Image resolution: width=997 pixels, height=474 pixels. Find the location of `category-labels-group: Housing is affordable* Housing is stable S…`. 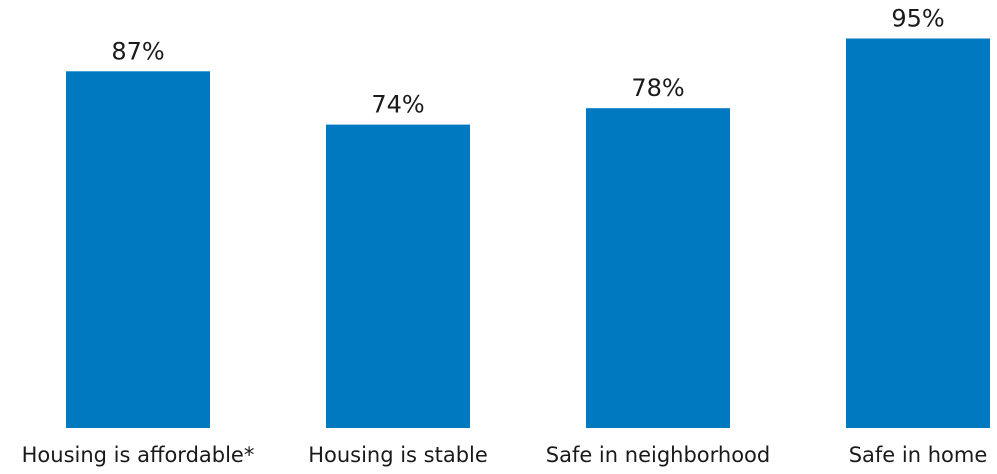

category-labels-group: Housing is affordable* Housing is stable S… is located at coordinates (505, 455).